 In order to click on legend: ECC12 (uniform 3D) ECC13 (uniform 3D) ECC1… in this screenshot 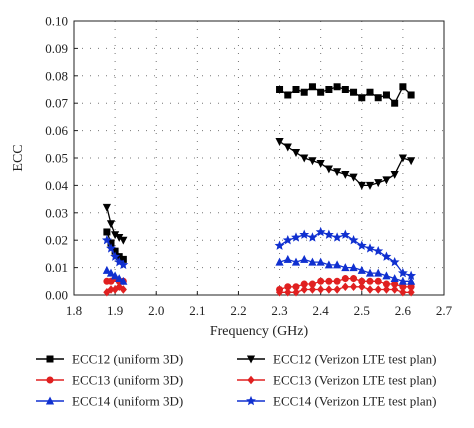, I will do `click(236, 380)`.